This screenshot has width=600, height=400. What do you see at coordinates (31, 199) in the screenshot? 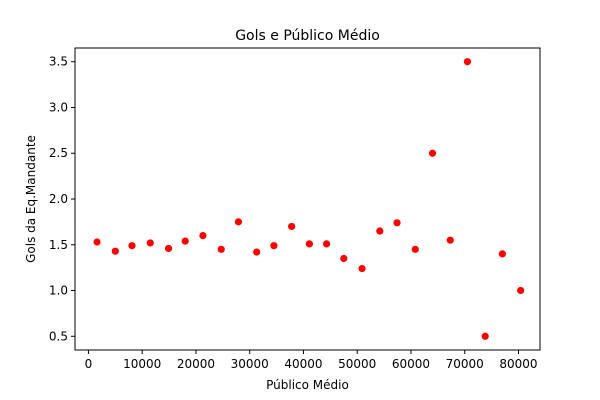
I see `y-axis-label: Gols da Eq.Mandante` at bounding box center [31, 199].